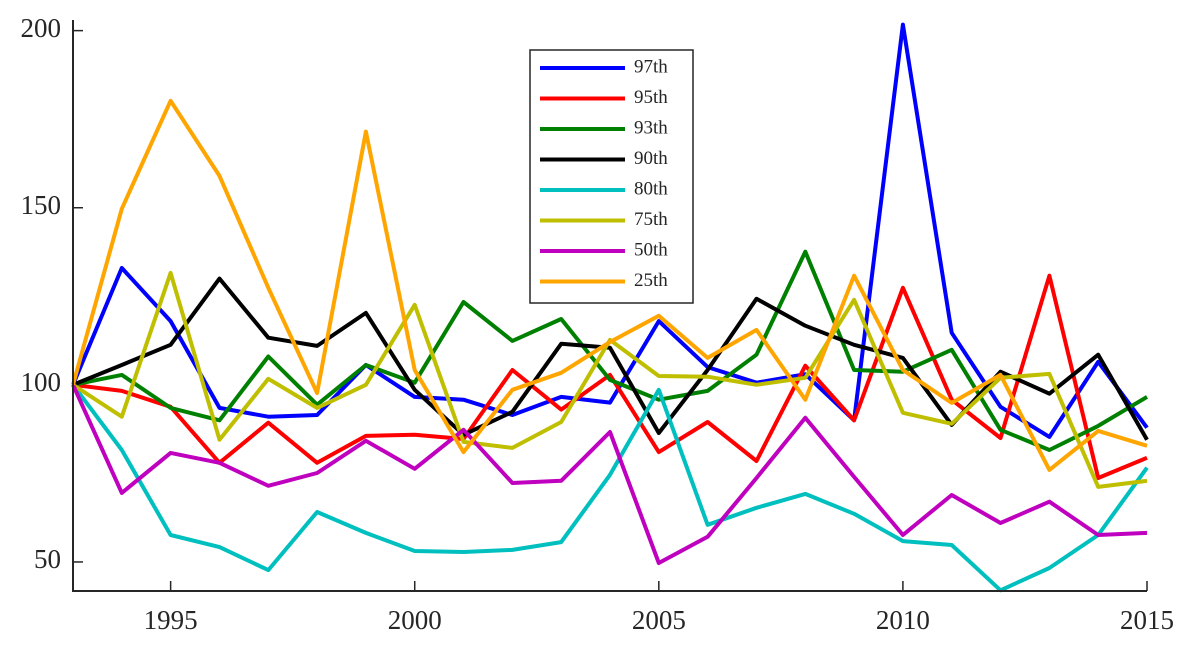 The image size is (1185, 645). Describe the element at coordinates (41, 205) in the screenshot. I see `y-tick-label: 150` at that location.